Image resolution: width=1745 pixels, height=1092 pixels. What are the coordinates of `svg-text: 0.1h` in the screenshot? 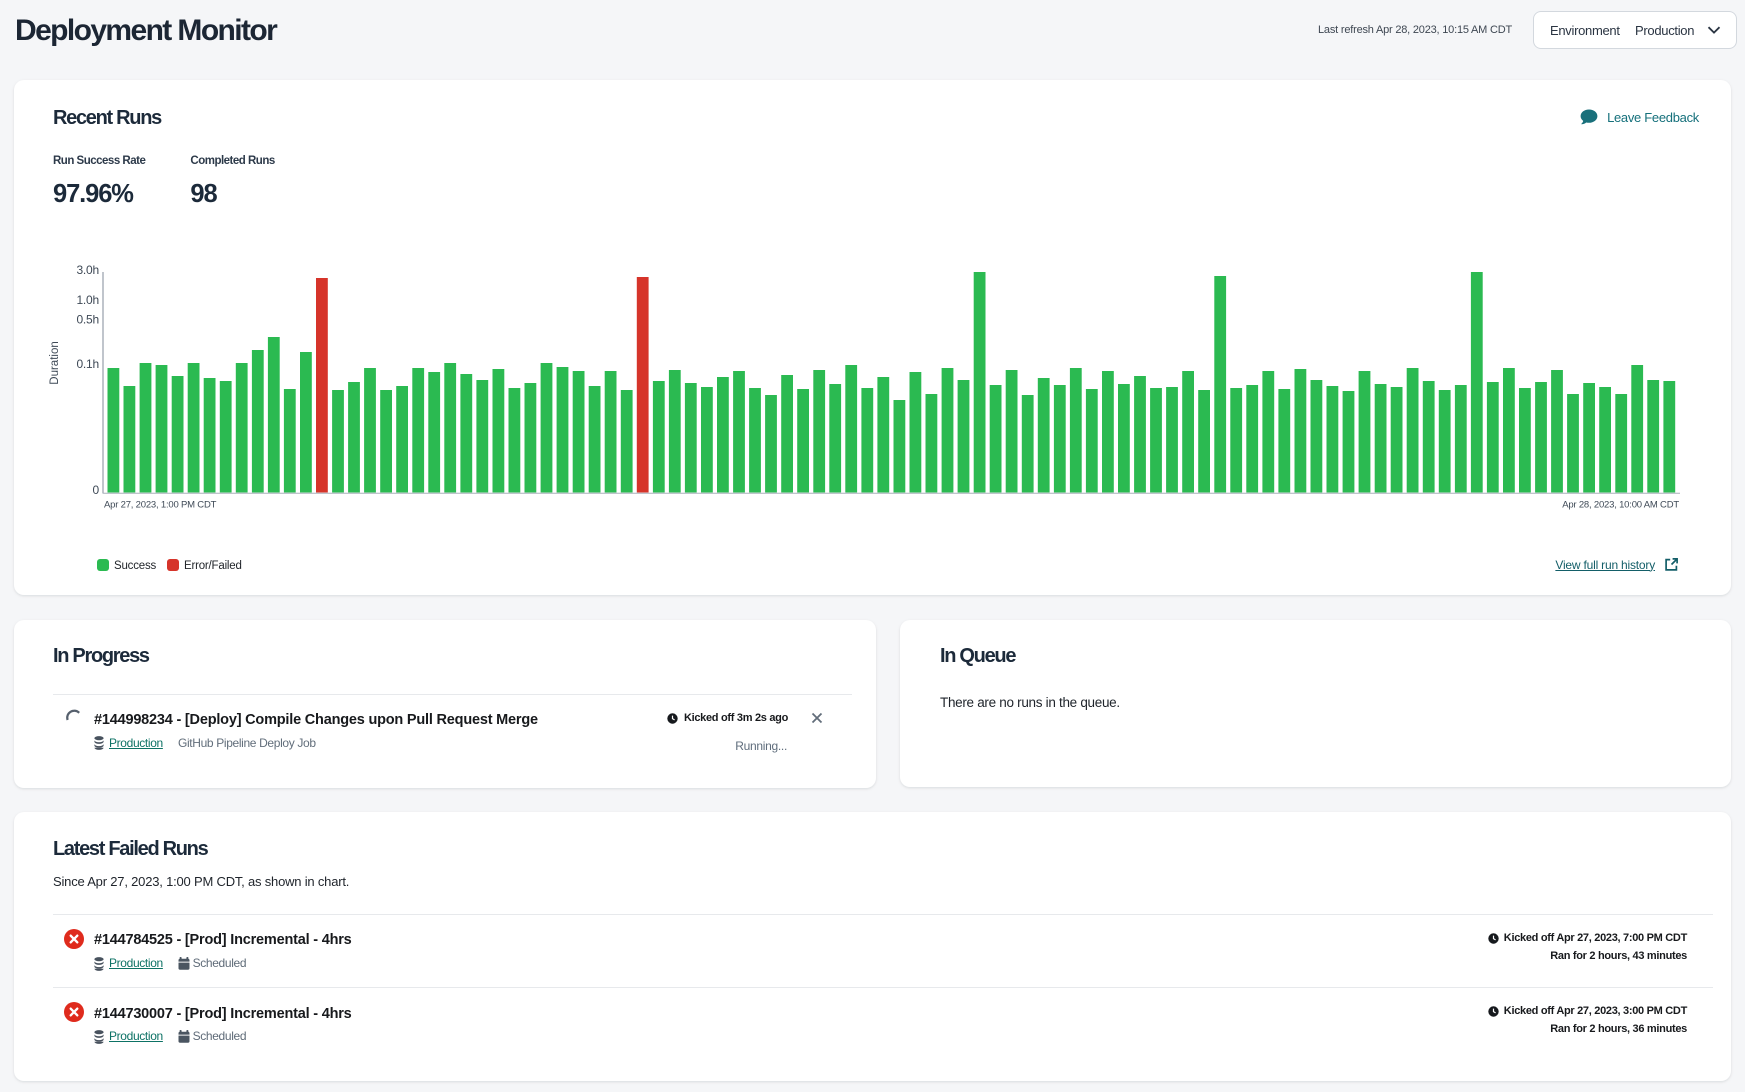 It's located at (87, 364).